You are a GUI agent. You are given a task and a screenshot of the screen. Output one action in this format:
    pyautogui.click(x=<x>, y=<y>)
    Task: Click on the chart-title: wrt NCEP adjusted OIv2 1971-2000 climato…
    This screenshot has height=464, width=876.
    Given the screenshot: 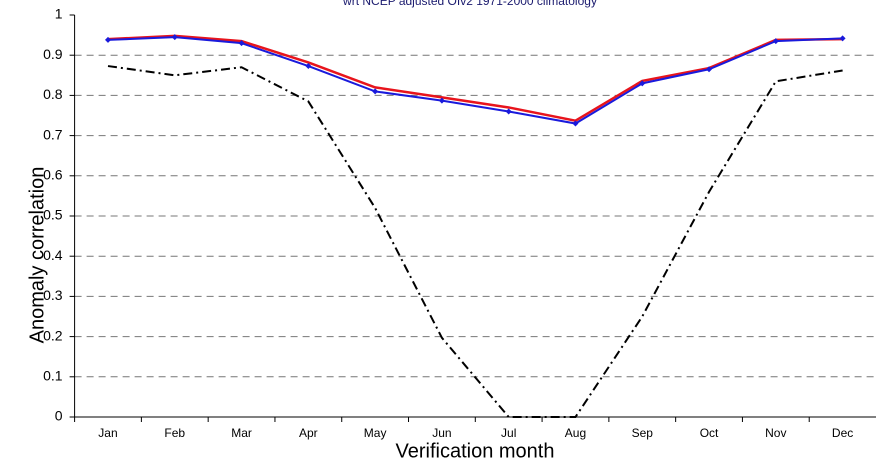 What is the action you would take?
    pyautogui.click(x=469, y=4)
    